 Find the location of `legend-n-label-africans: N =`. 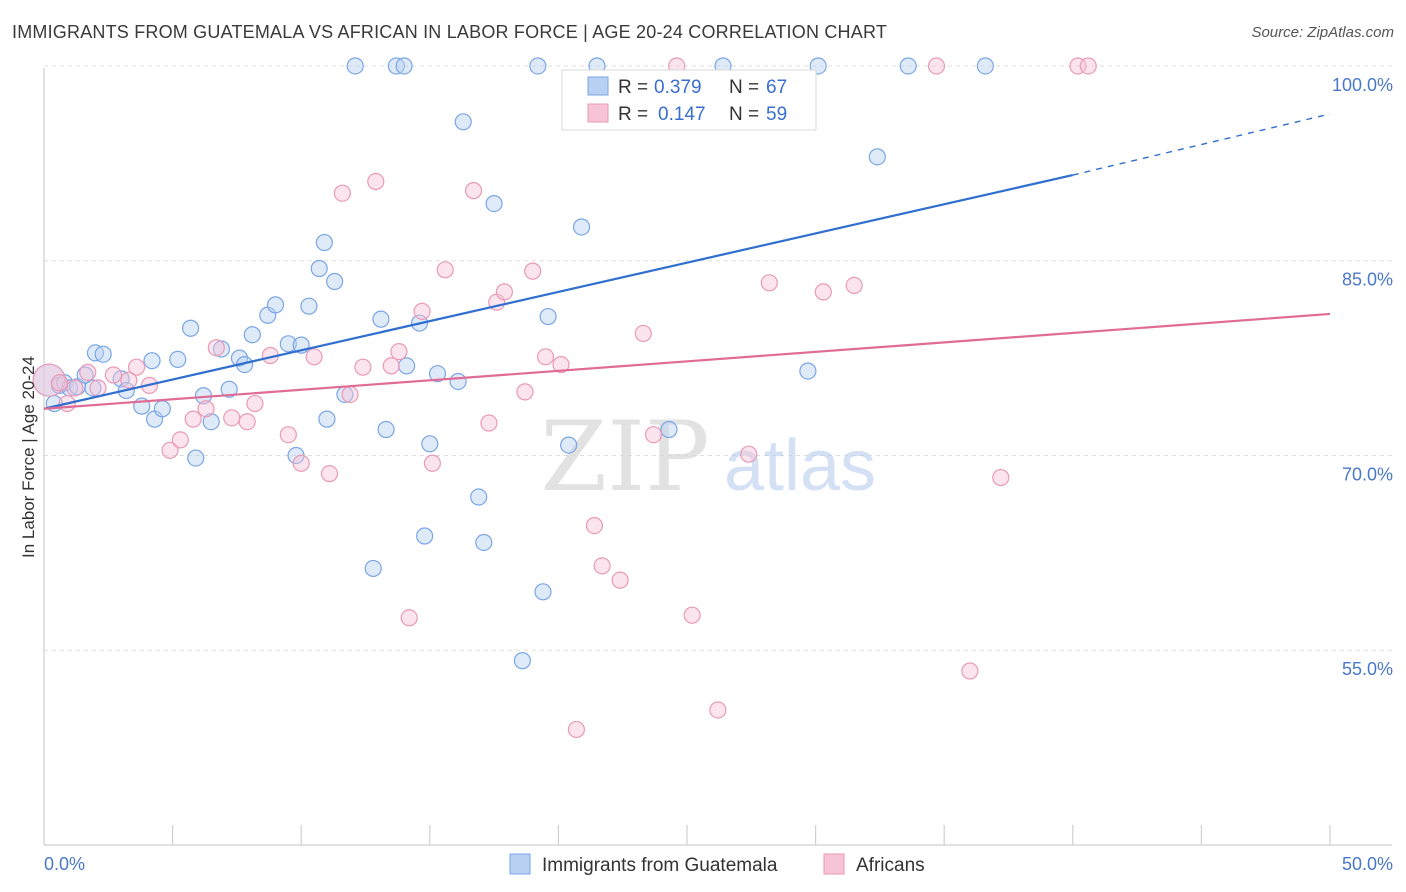

legend-n-label-africans: N = is located at coordinates (744, 114).